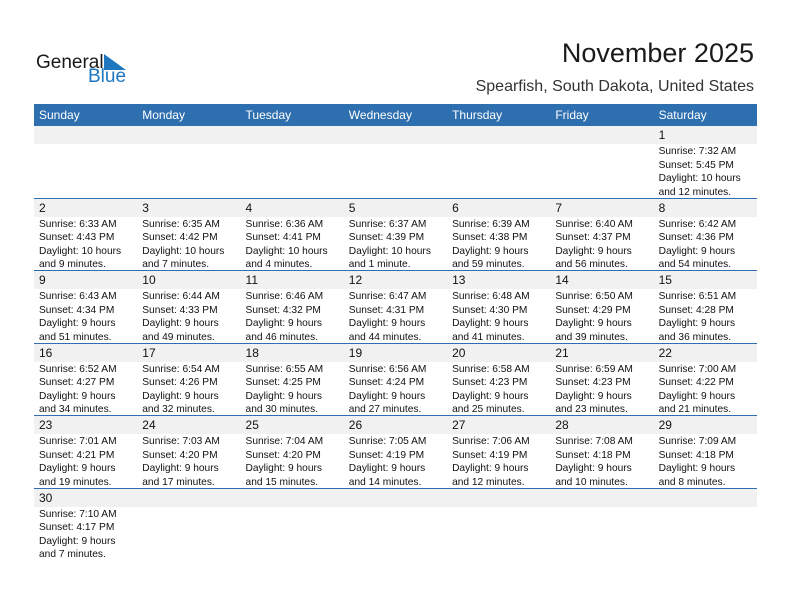 This screenshot has height=612, width=792. Describe the element at coordinates (178, 409) in the screenshot. I see `daylight-text: and 32 minutes.` at that location.